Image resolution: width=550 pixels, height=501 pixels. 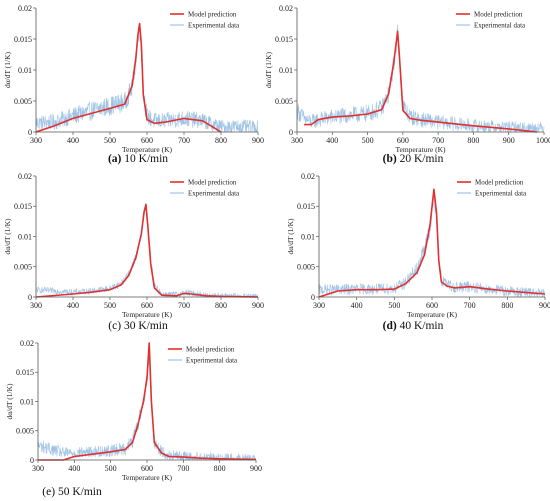 What do you see at coordinates (413, 326) in the screenshot?
I see `panel-caption: (d) 40 K/min` at bounding box center [413, 326].